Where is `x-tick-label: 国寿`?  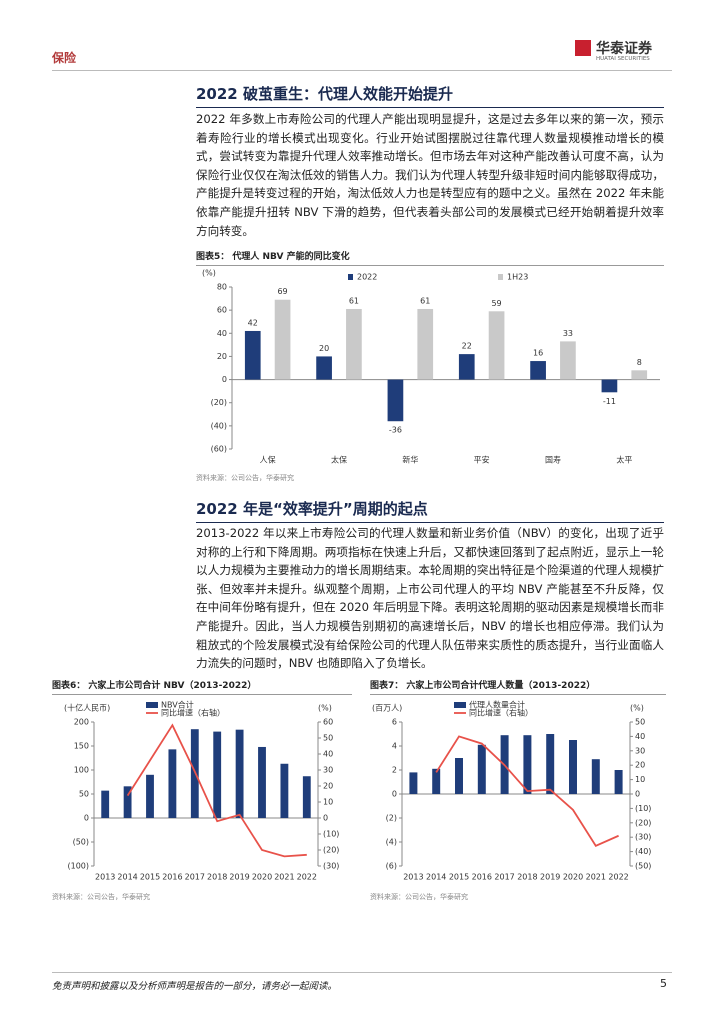
x-tick-label: 国寿 is located at coordinates (553, 460).